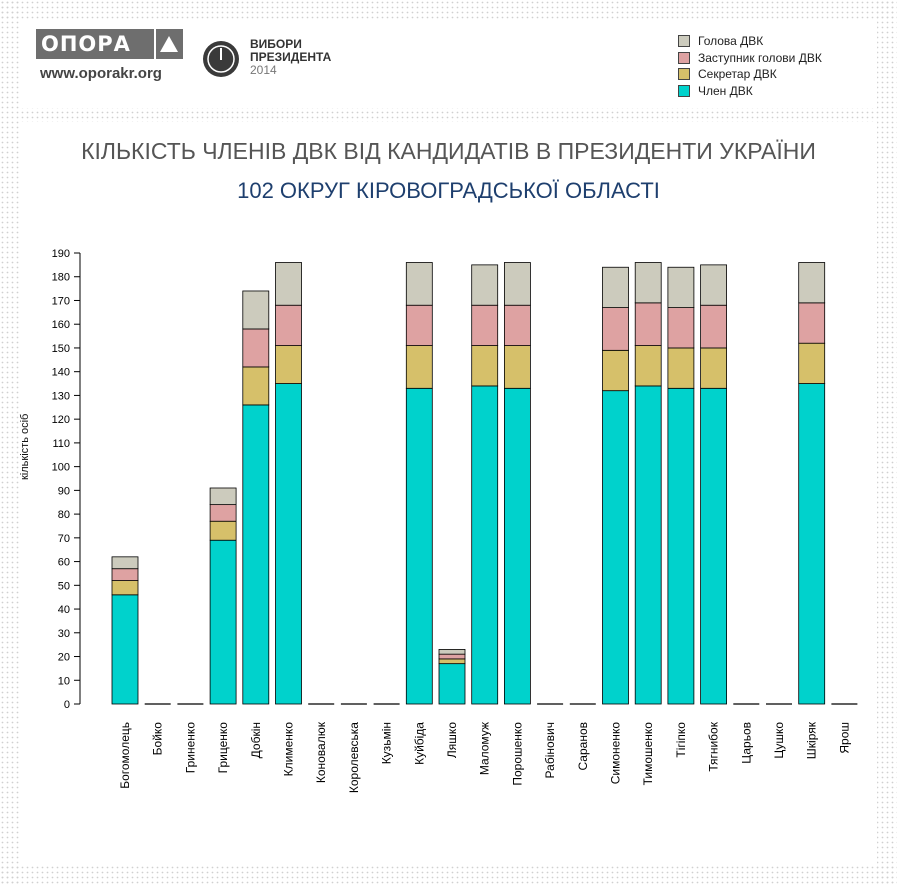  I want to click on legend-item: Секретар ДВК, so click(750, 74).